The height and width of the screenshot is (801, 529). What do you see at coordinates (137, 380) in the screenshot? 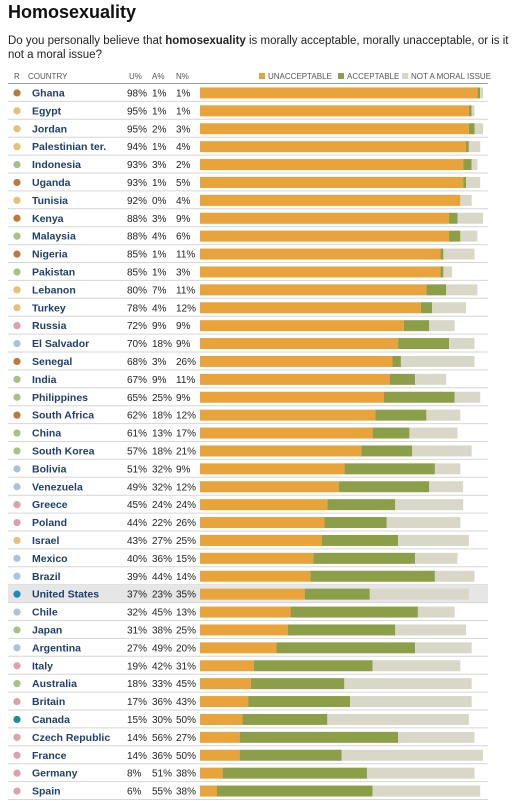
I see `unacceptable-value: 67%` at bounding box center [137, 380].